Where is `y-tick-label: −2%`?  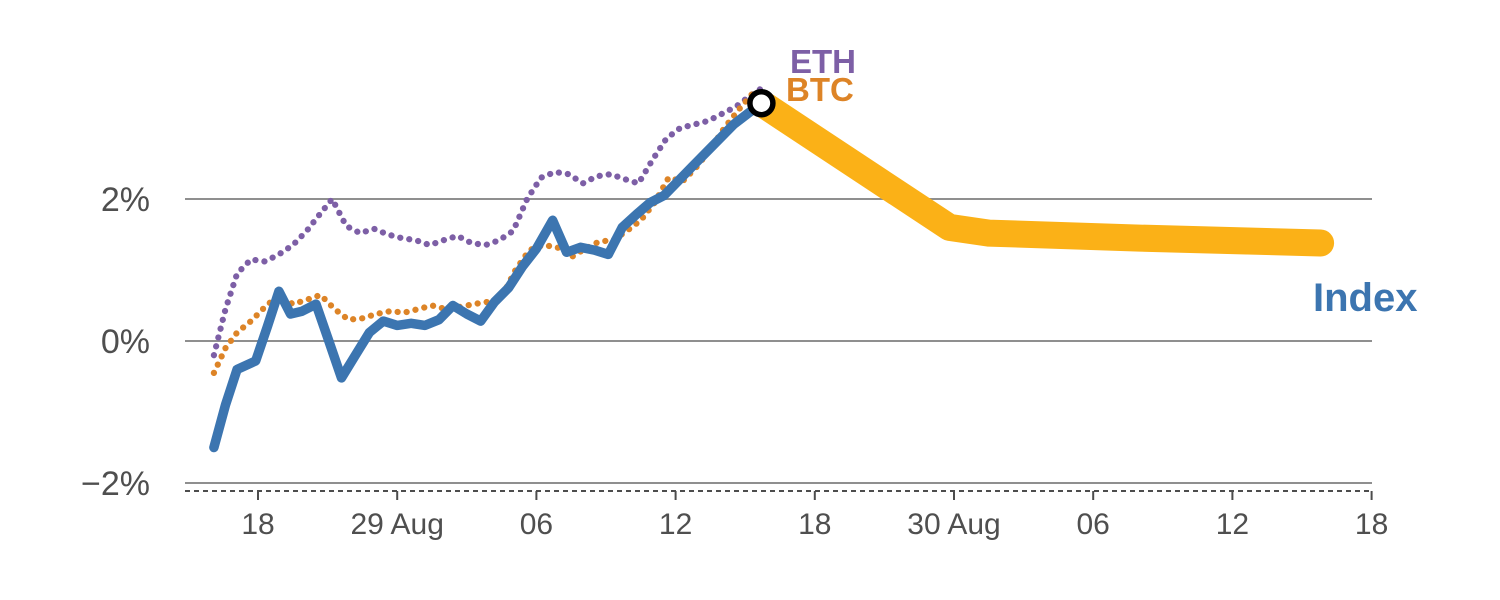 y-tick-label: −2% is located at coordinates (115, 484).